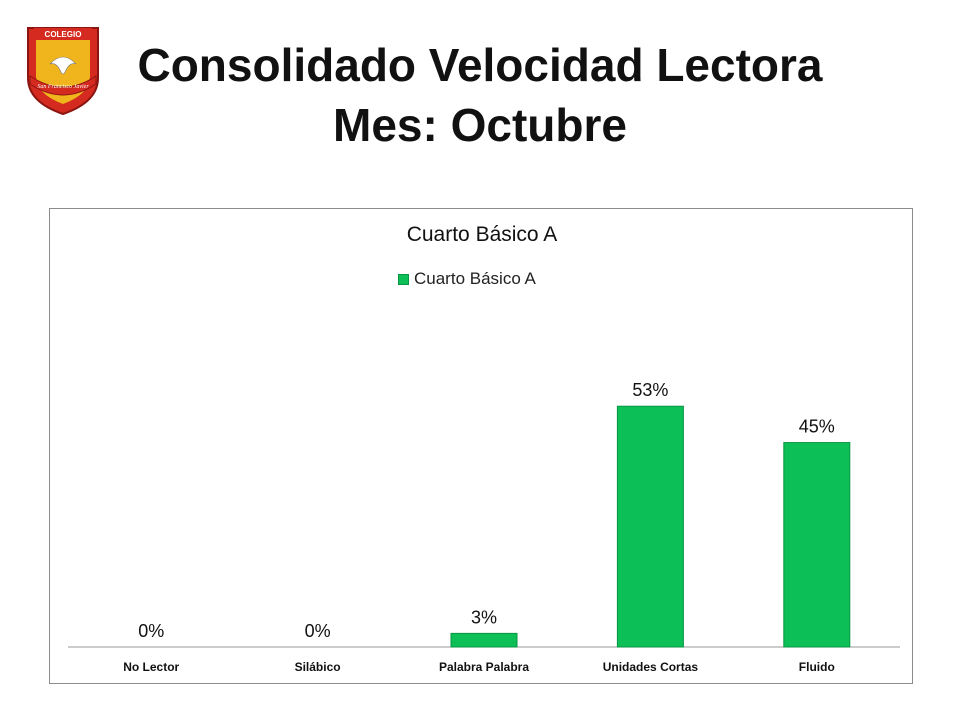  Describe the element at coordinates (403, 279) in the screenshot. I see `legend-swatch` at that location.